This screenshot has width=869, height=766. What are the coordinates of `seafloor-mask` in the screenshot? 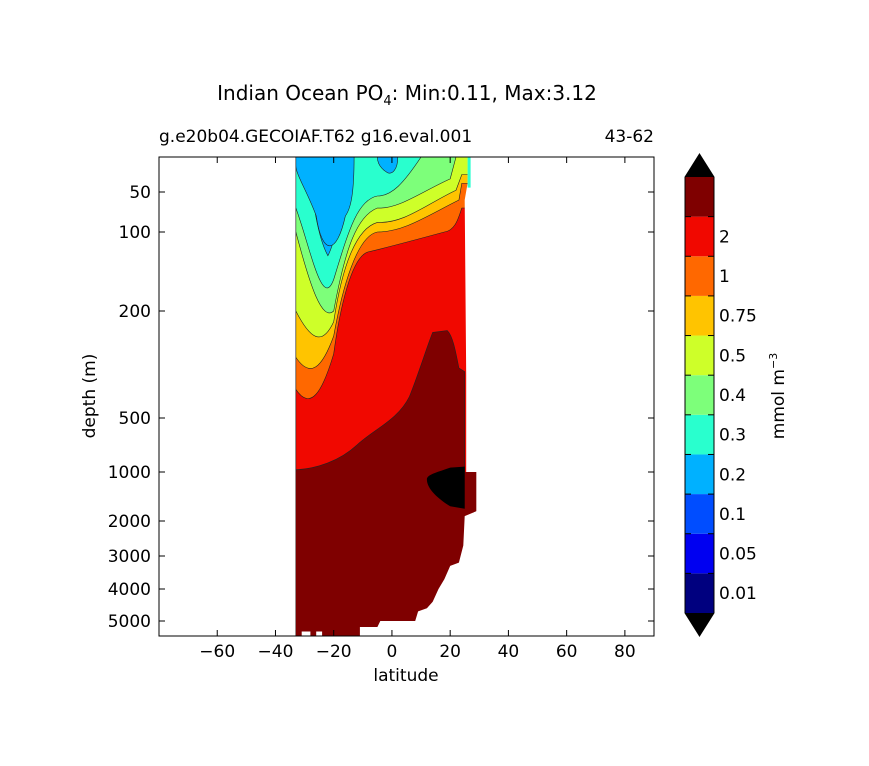 It's located at (419, 554).